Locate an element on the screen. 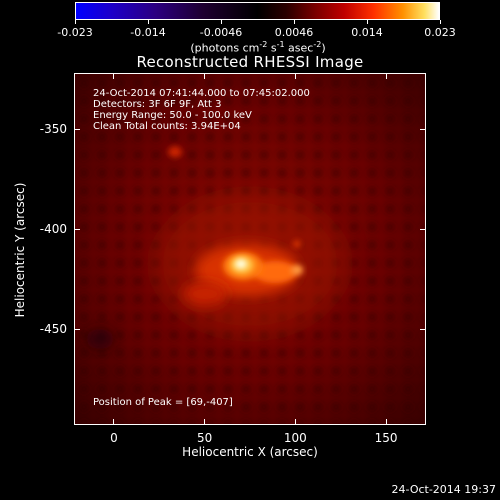  x-tick-label: 150 is located at coordinates (386, 438).